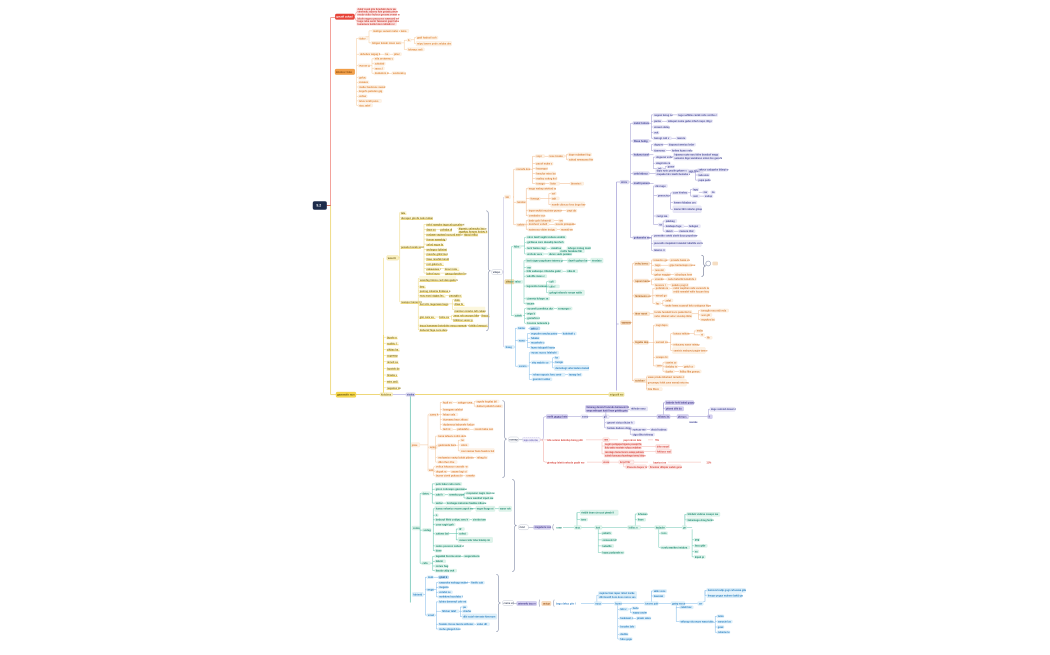 This screenshot has height=655, width=1050. Describe the element at coordinates (438, 254) in the screenshot. I see `svg-text: mevehe gikid mez` at that location.